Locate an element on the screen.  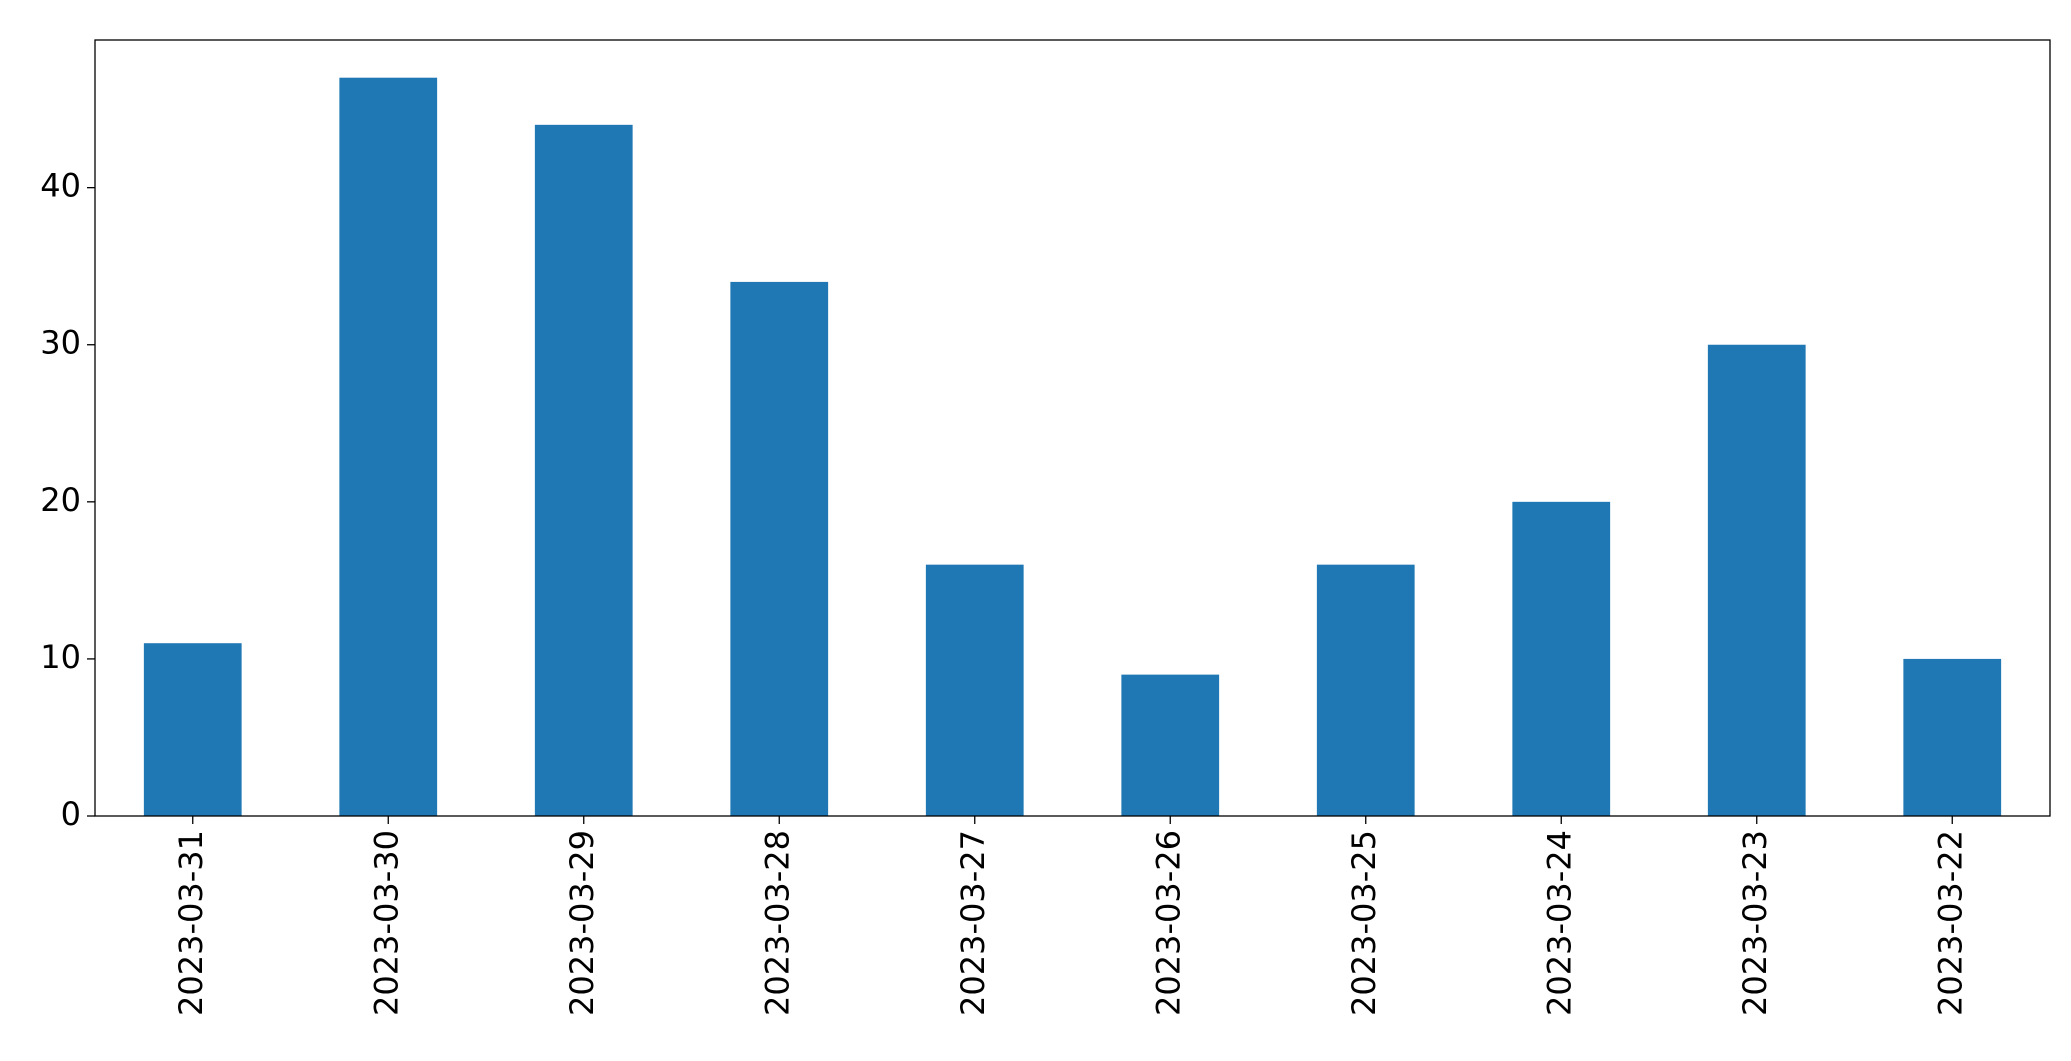
y-tick-label: 10 is located at coordinates (60, 657).